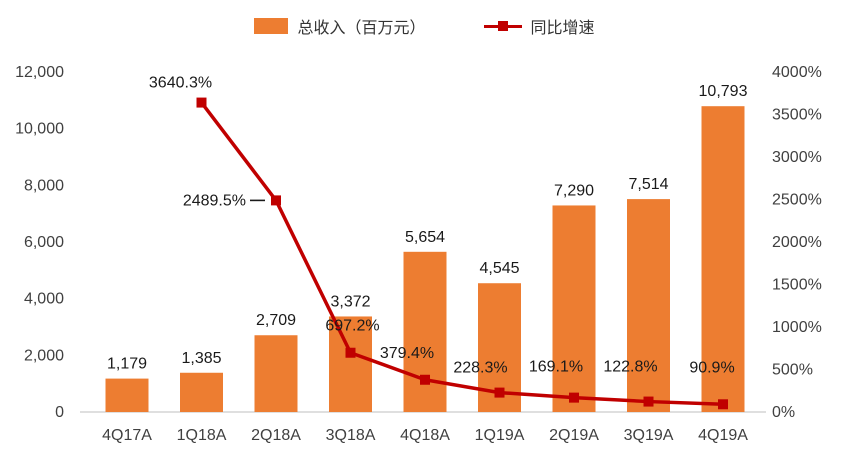  I want to click on growth-value-label: 379.4%, so click(407, 353).